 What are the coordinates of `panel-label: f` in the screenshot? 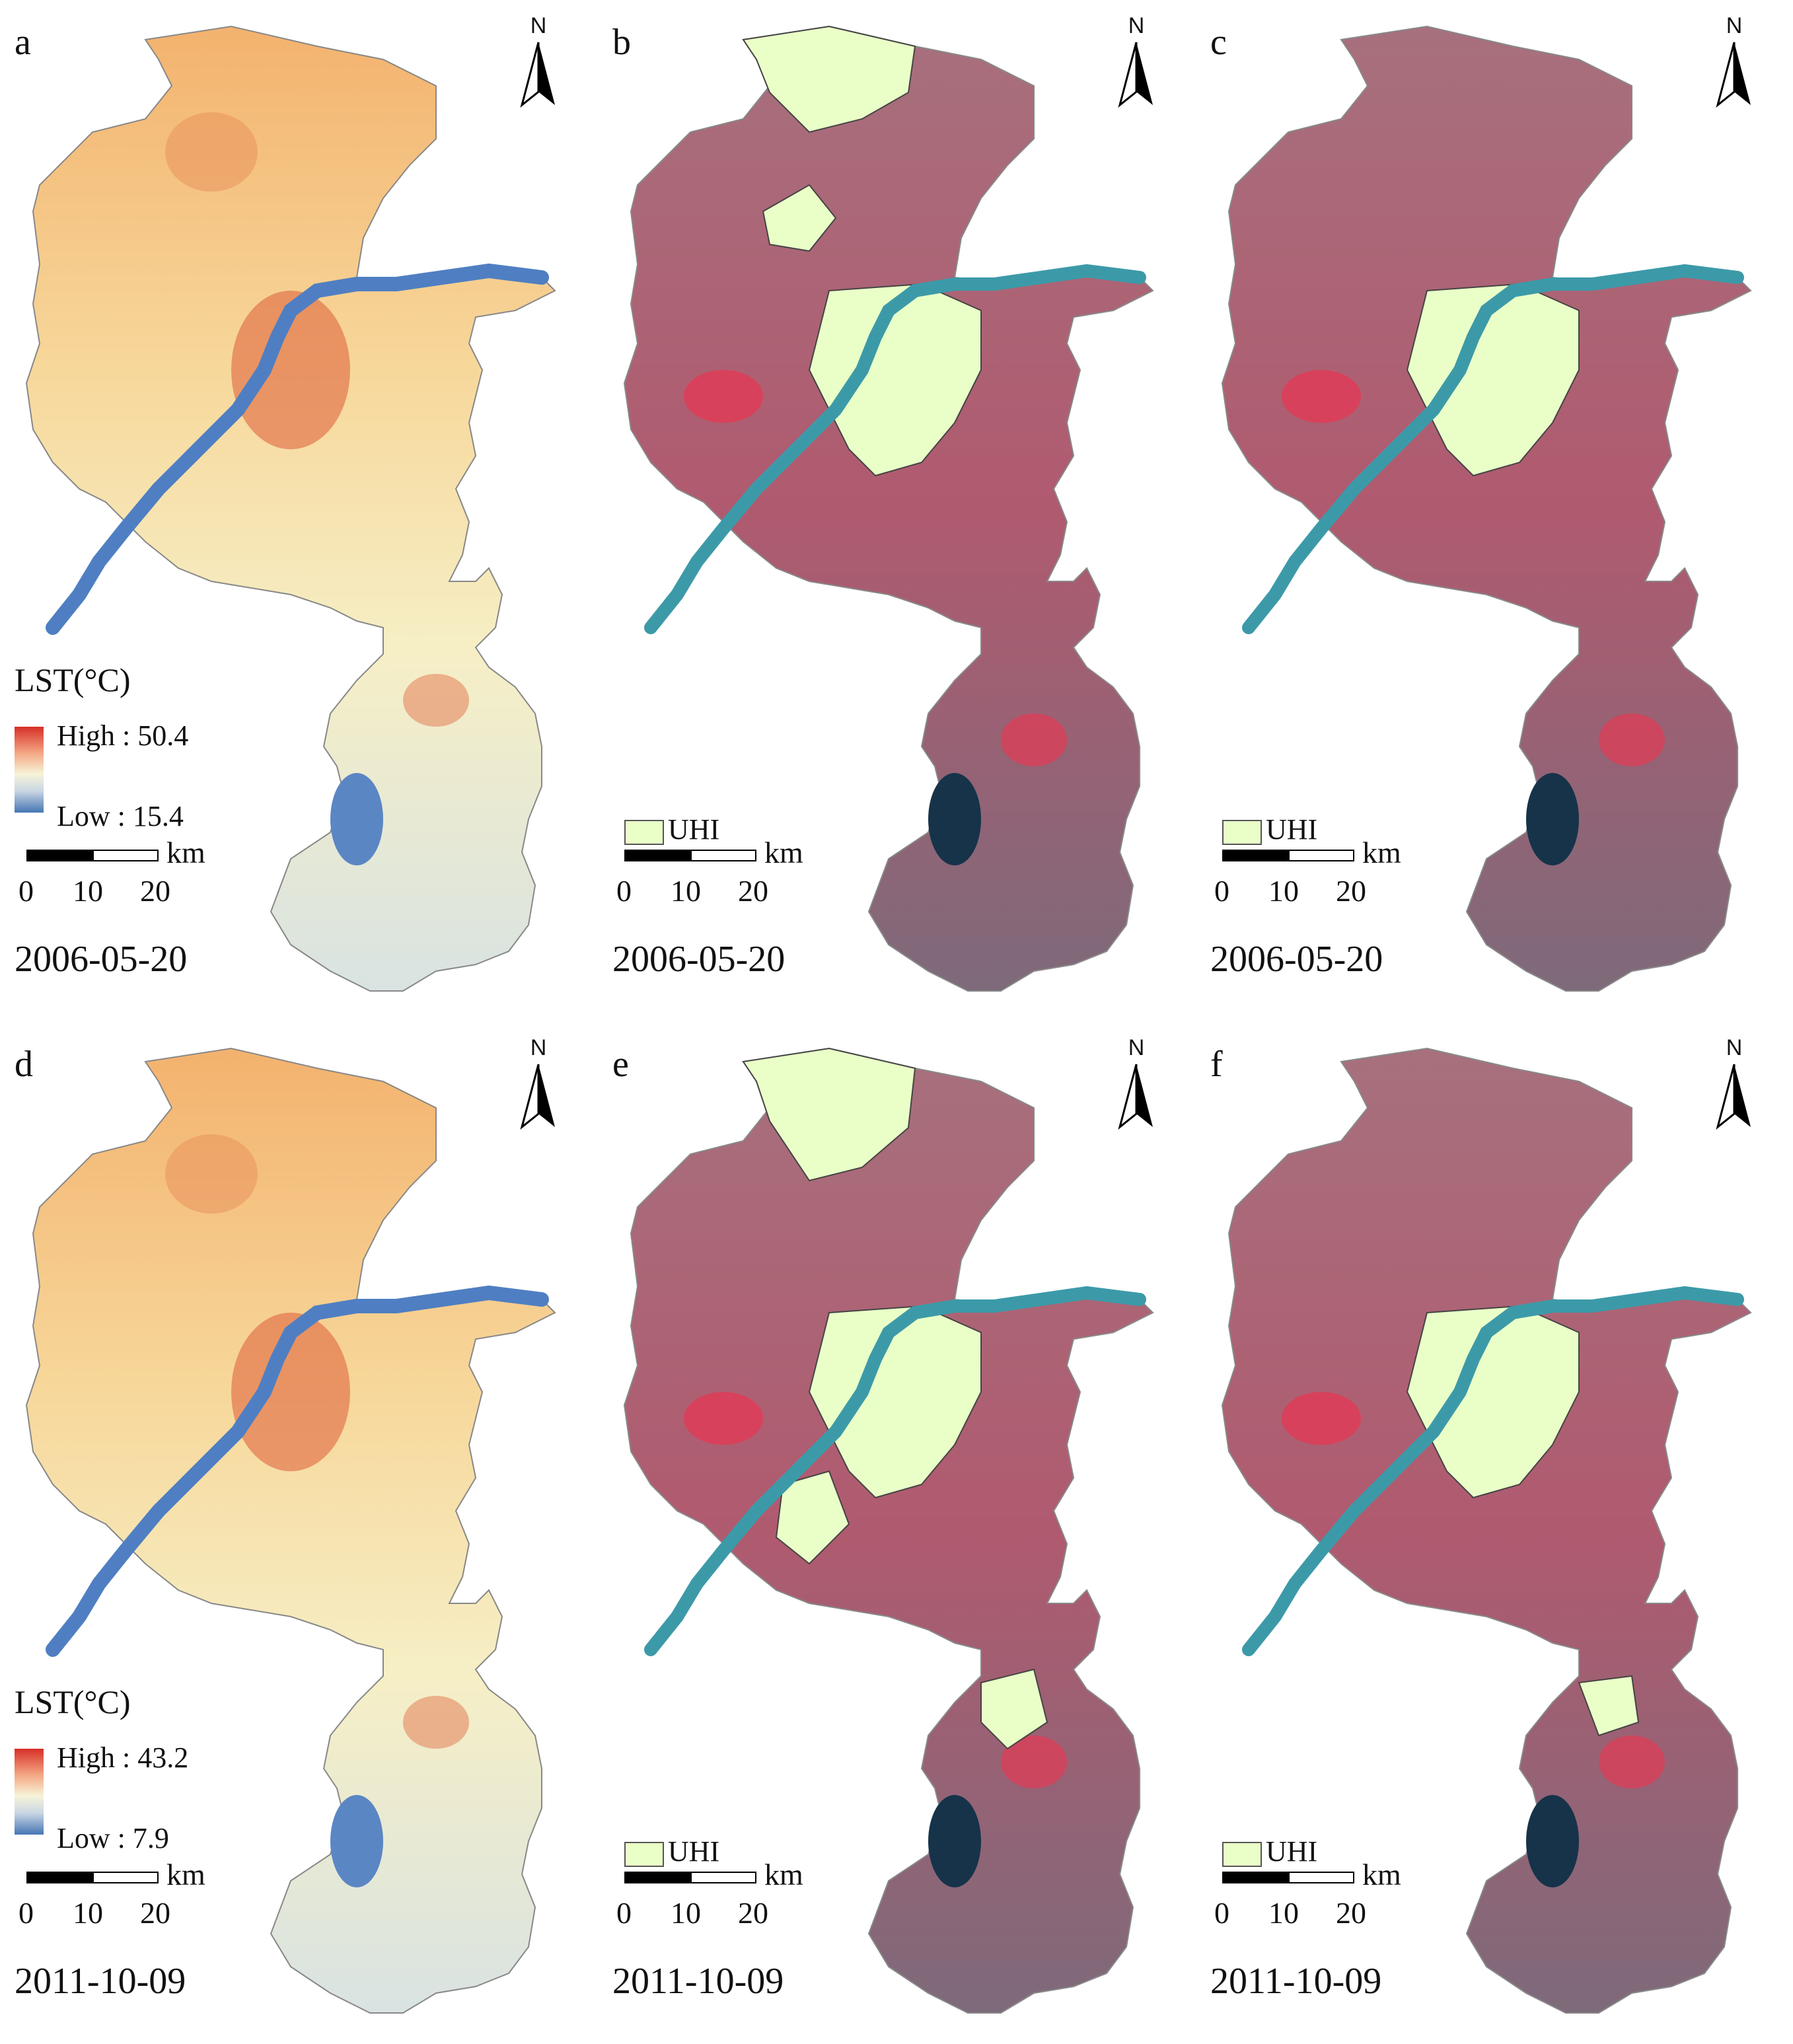 It's located at (1216, 1064).